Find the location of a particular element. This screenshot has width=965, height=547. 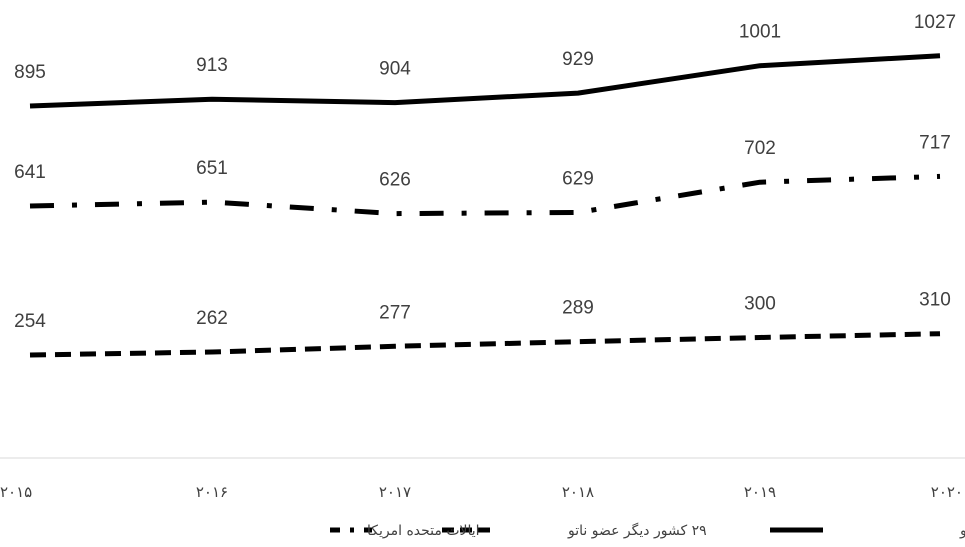

data-label: 651 is located at coordinates (212, 168).